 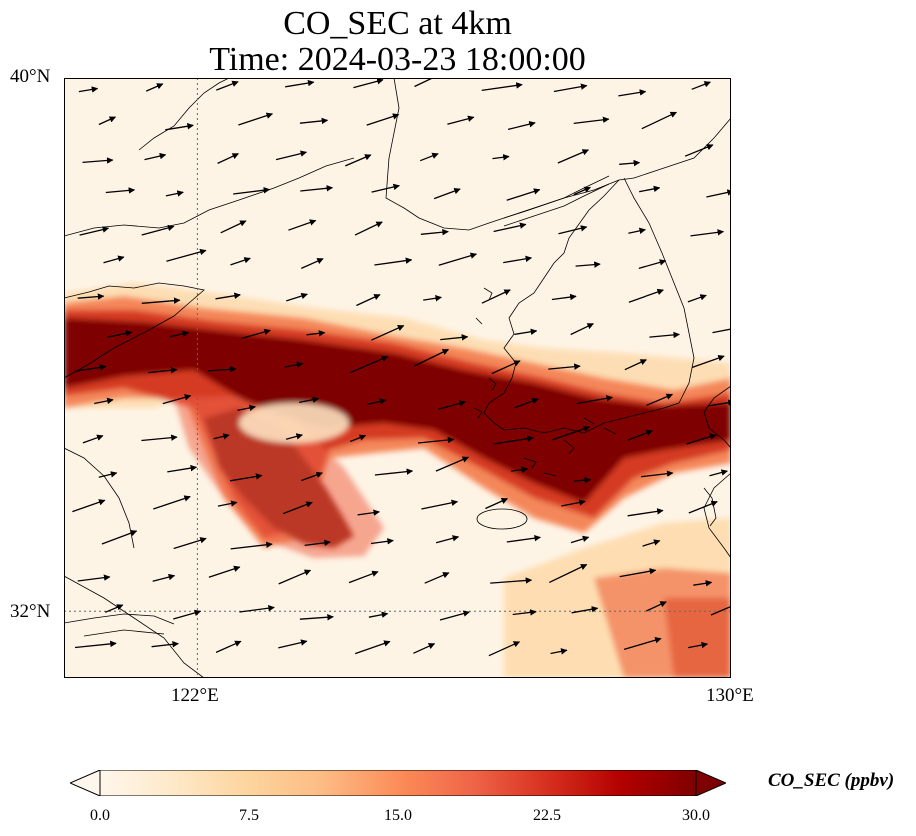 What do you see at coordinates (696, 815) in the screenshot?
I see `colorbar-tick-4: 30.0` at bounding box center [696, 815].